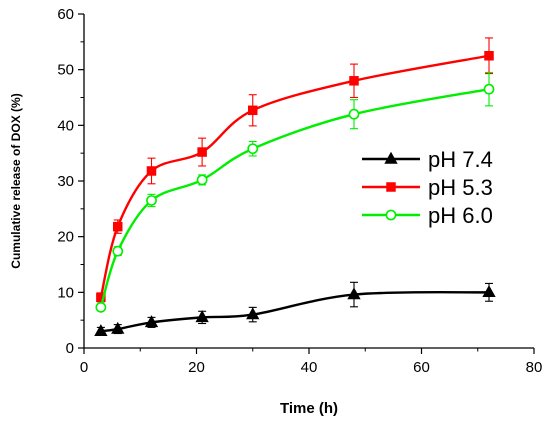 This screenshot has height=421, width=550. I want to click on y-tick-label: 40, so click(65, 125).